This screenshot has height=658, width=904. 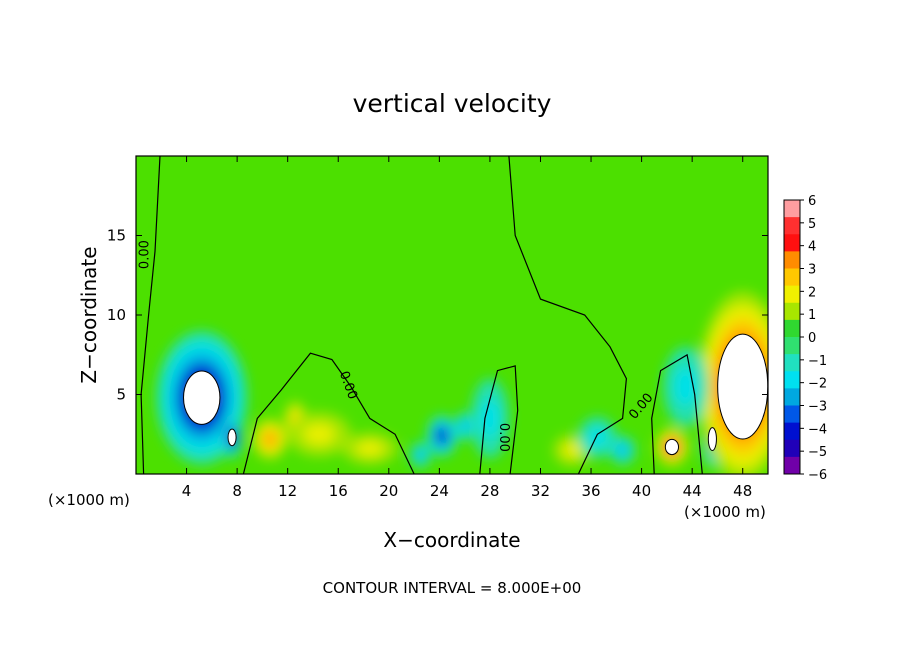 I want to click on colorbar-label: 5, so click(x=812, y=224).